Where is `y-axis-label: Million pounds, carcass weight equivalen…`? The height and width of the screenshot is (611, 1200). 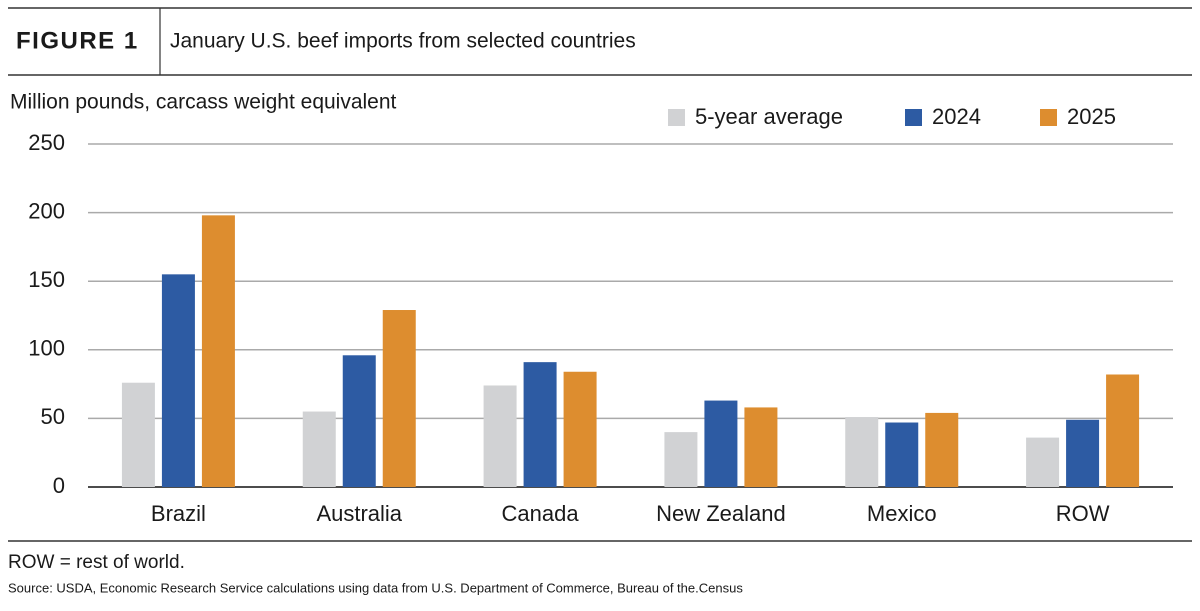 y-axis-label: Million pounds, carcass weight equivalen… is located at coordinates (203, 102).